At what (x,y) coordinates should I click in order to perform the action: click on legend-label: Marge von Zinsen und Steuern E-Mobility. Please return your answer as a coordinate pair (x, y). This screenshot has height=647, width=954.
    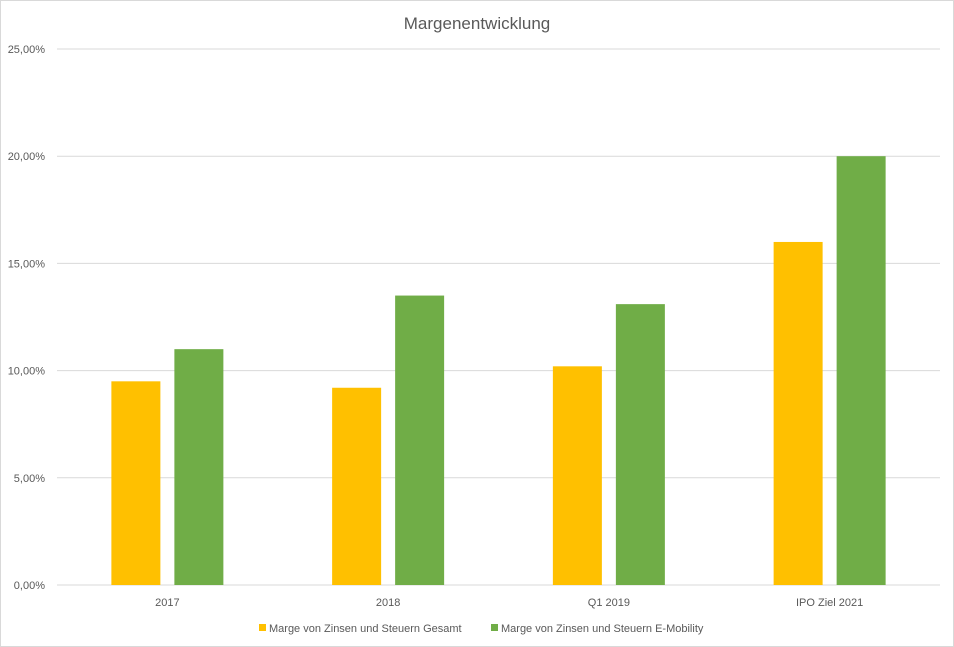
    Looking at the image, I should click on (602, 629).